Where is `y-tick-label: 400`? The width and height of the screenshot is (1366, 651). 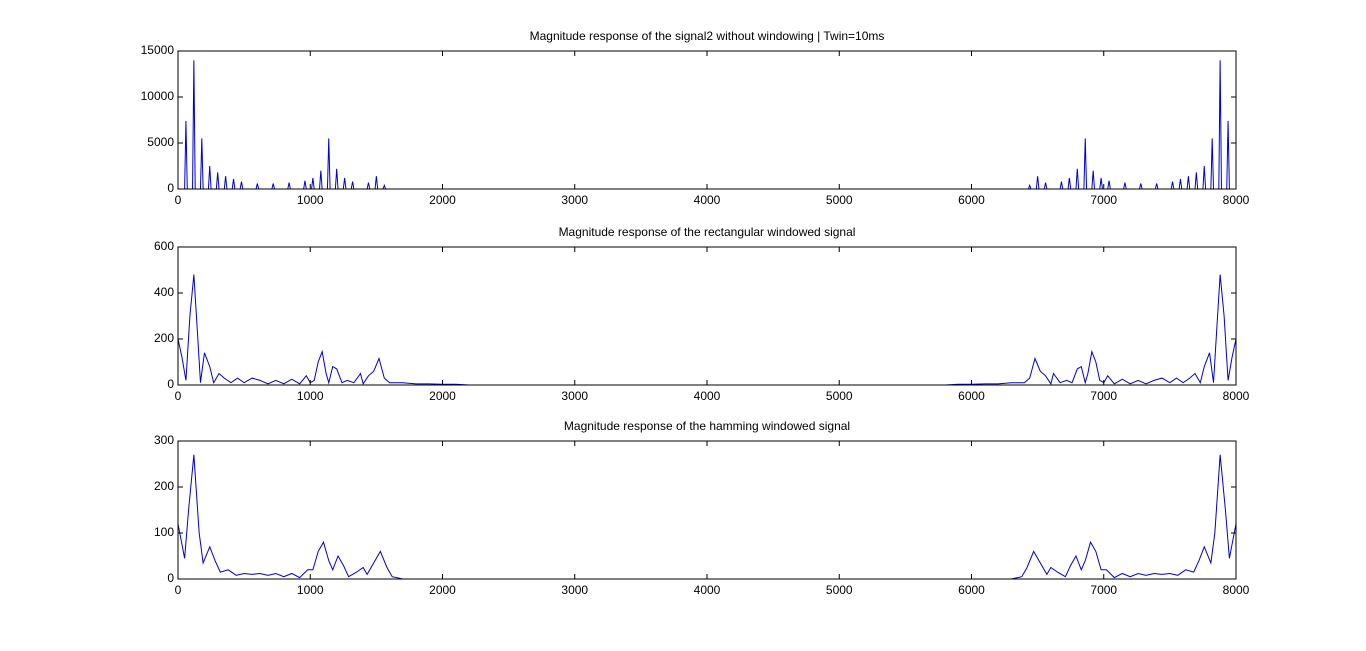 y-tick-label: 400 is located at coordinates (164, 292).